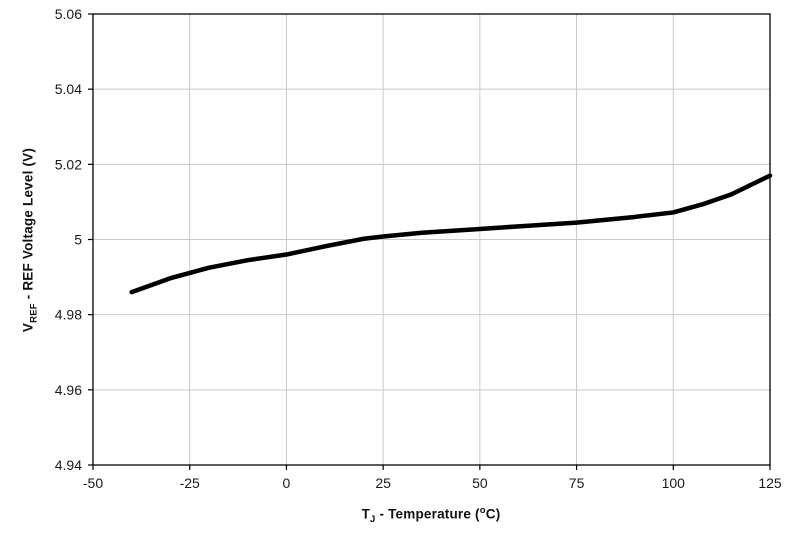 The width and height of the screenshot is (802, 552). What do you see at coordinates (68, 164) in the screenshot?
I see `y-tick-label: 5.02` at bounding box center [68, 164].